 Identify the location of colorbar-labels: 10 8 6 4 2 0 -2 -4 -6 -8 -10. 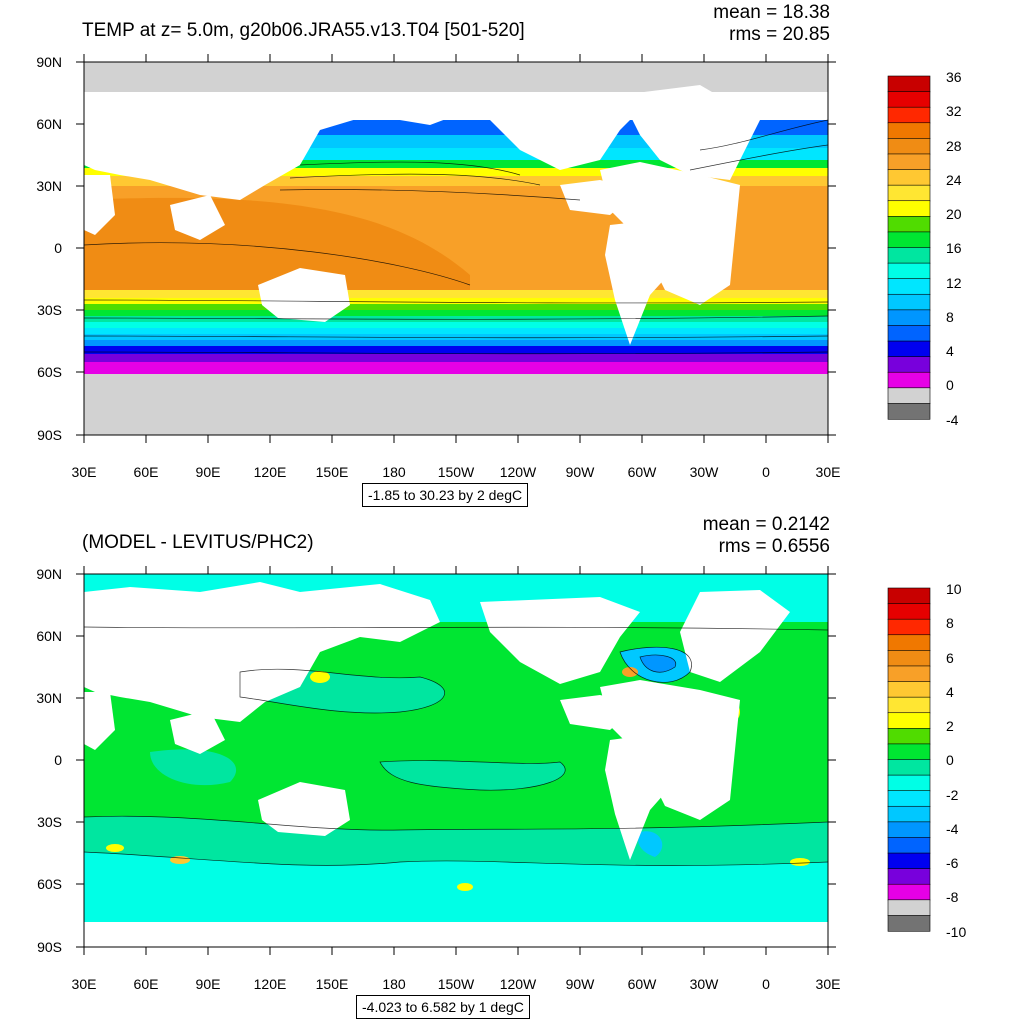
(956, 760).